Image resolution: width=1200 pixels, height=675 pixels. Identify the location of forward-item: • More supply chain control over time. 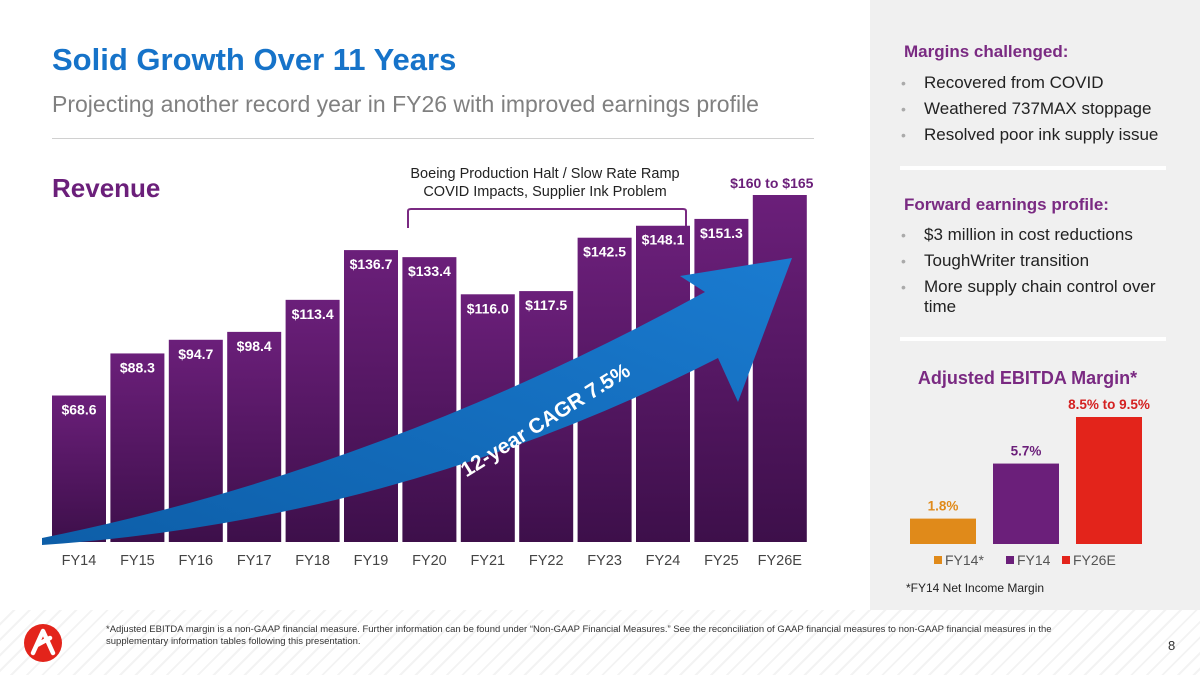
(1028, 296).